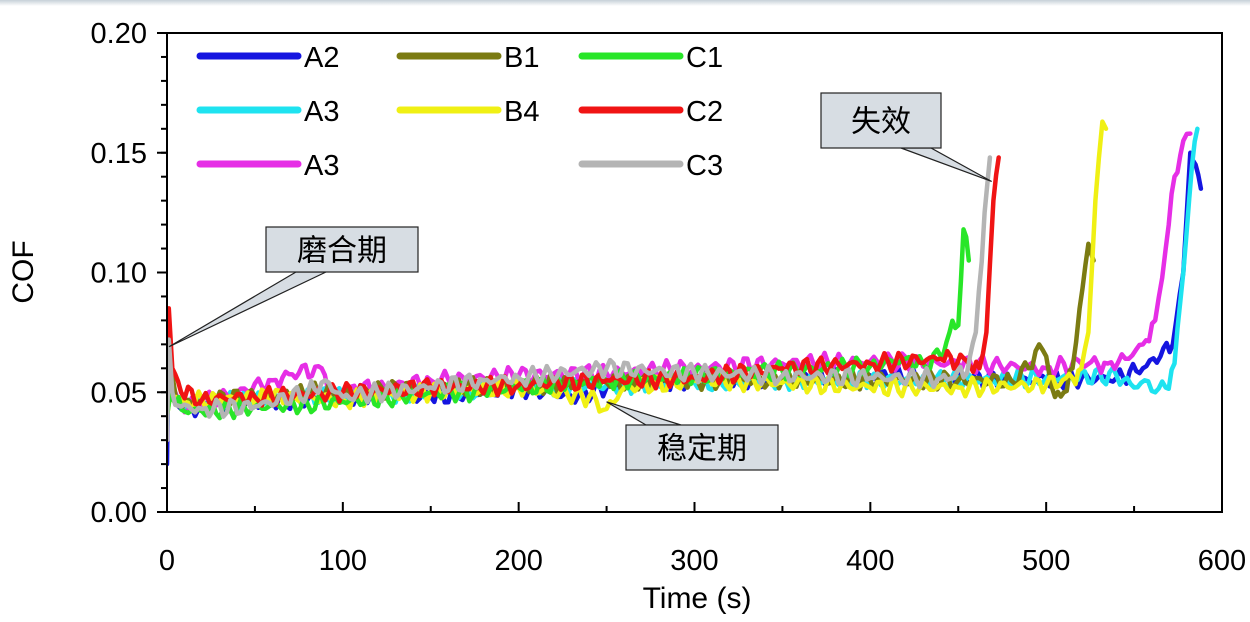  What do you see at coordinates (1222, 561) in the screenshot?
I see `x-tick-label: 600` at bounding box center [1222, 561].